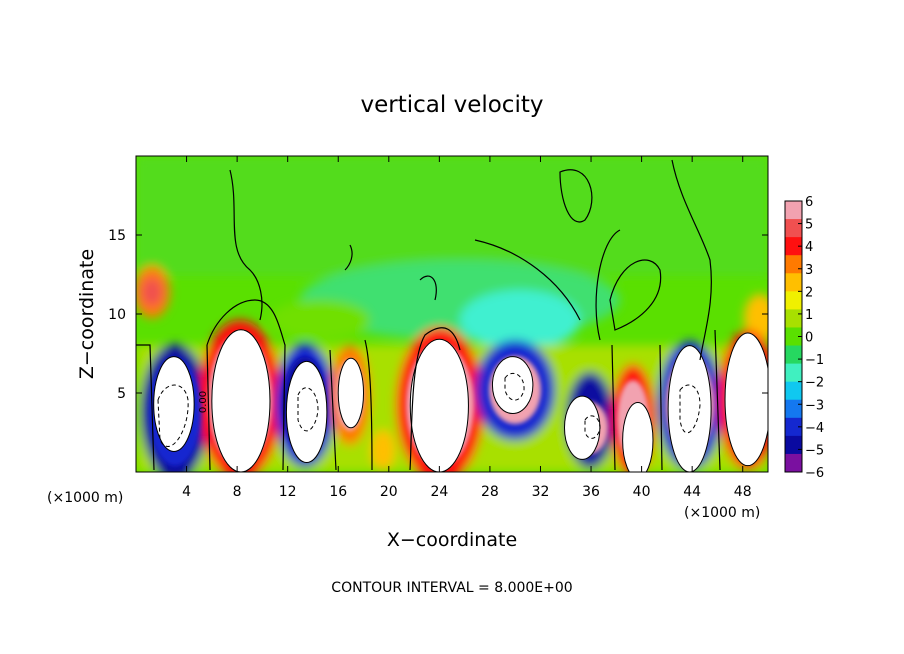 This screenshot has width=904, height=654. Describe the element at coordinates (814, 450) in the screenshot. I see `colorbar-tick-label: −5` at that location.